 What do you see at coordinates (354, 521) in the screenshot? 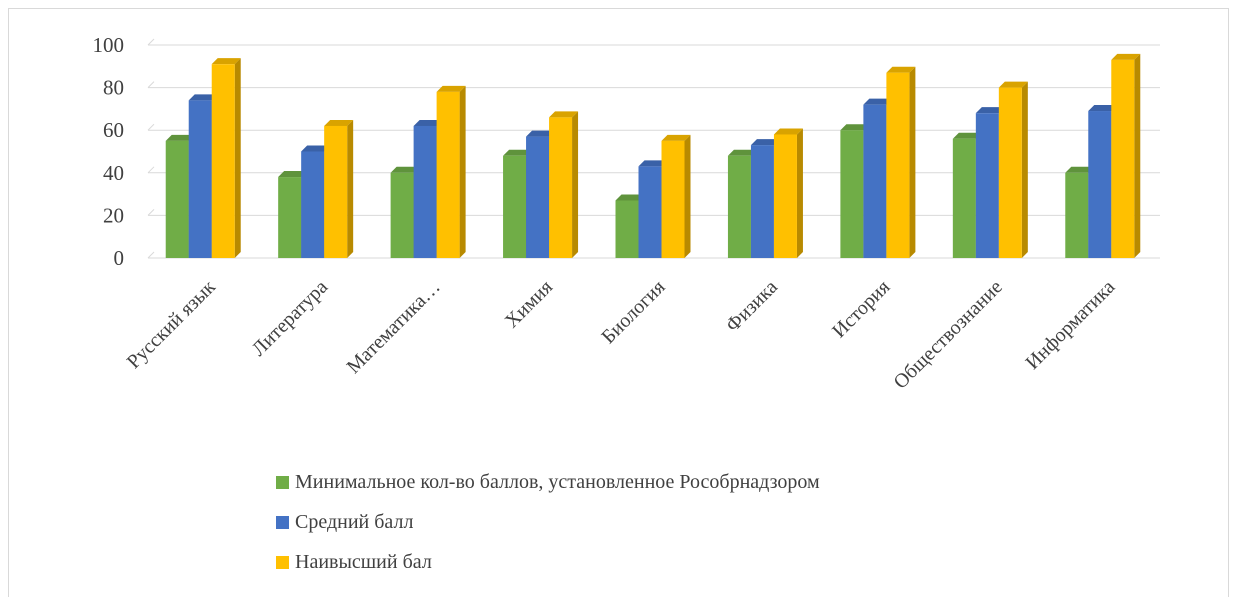
I see `legend-label-avg: Средний балл` at bounding box center [354, 521].